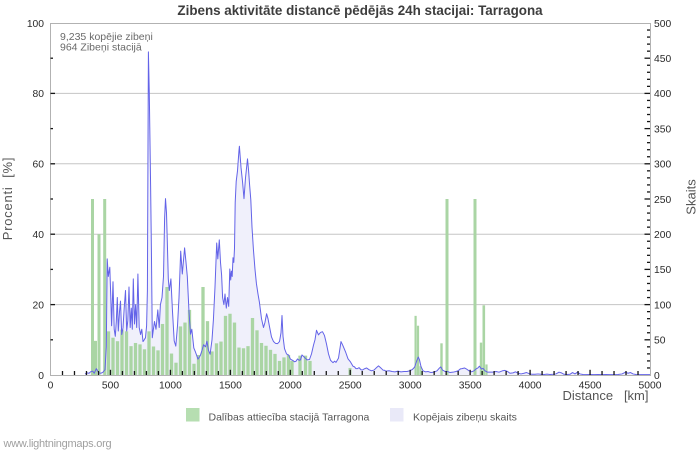  I want to click on svg-text: 2000, so click(290, 386).